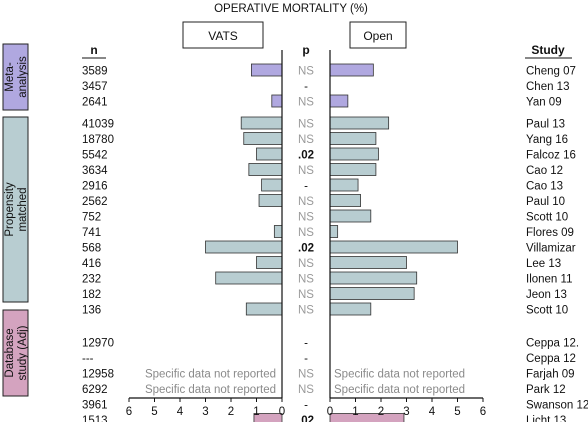 The height and width of the screenshot is (422, 588). What do you see at coordinates (552, 344) in the screenshot?
I see `study-label: Ceppa 12.` at bounding box center [552, 344].